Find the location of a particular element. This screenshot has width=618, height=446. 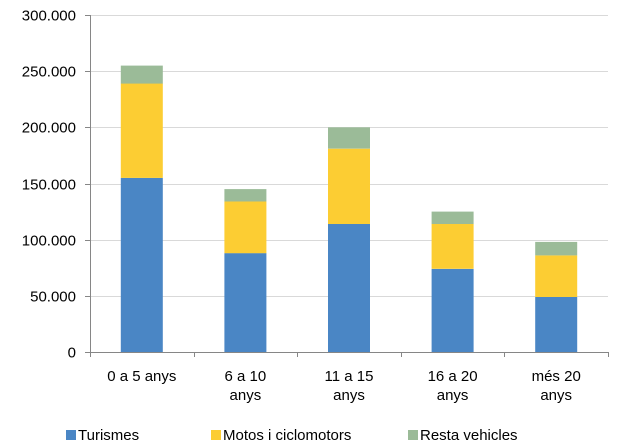

y-tick-label: 150.000 is located at coordinates (49, 185).